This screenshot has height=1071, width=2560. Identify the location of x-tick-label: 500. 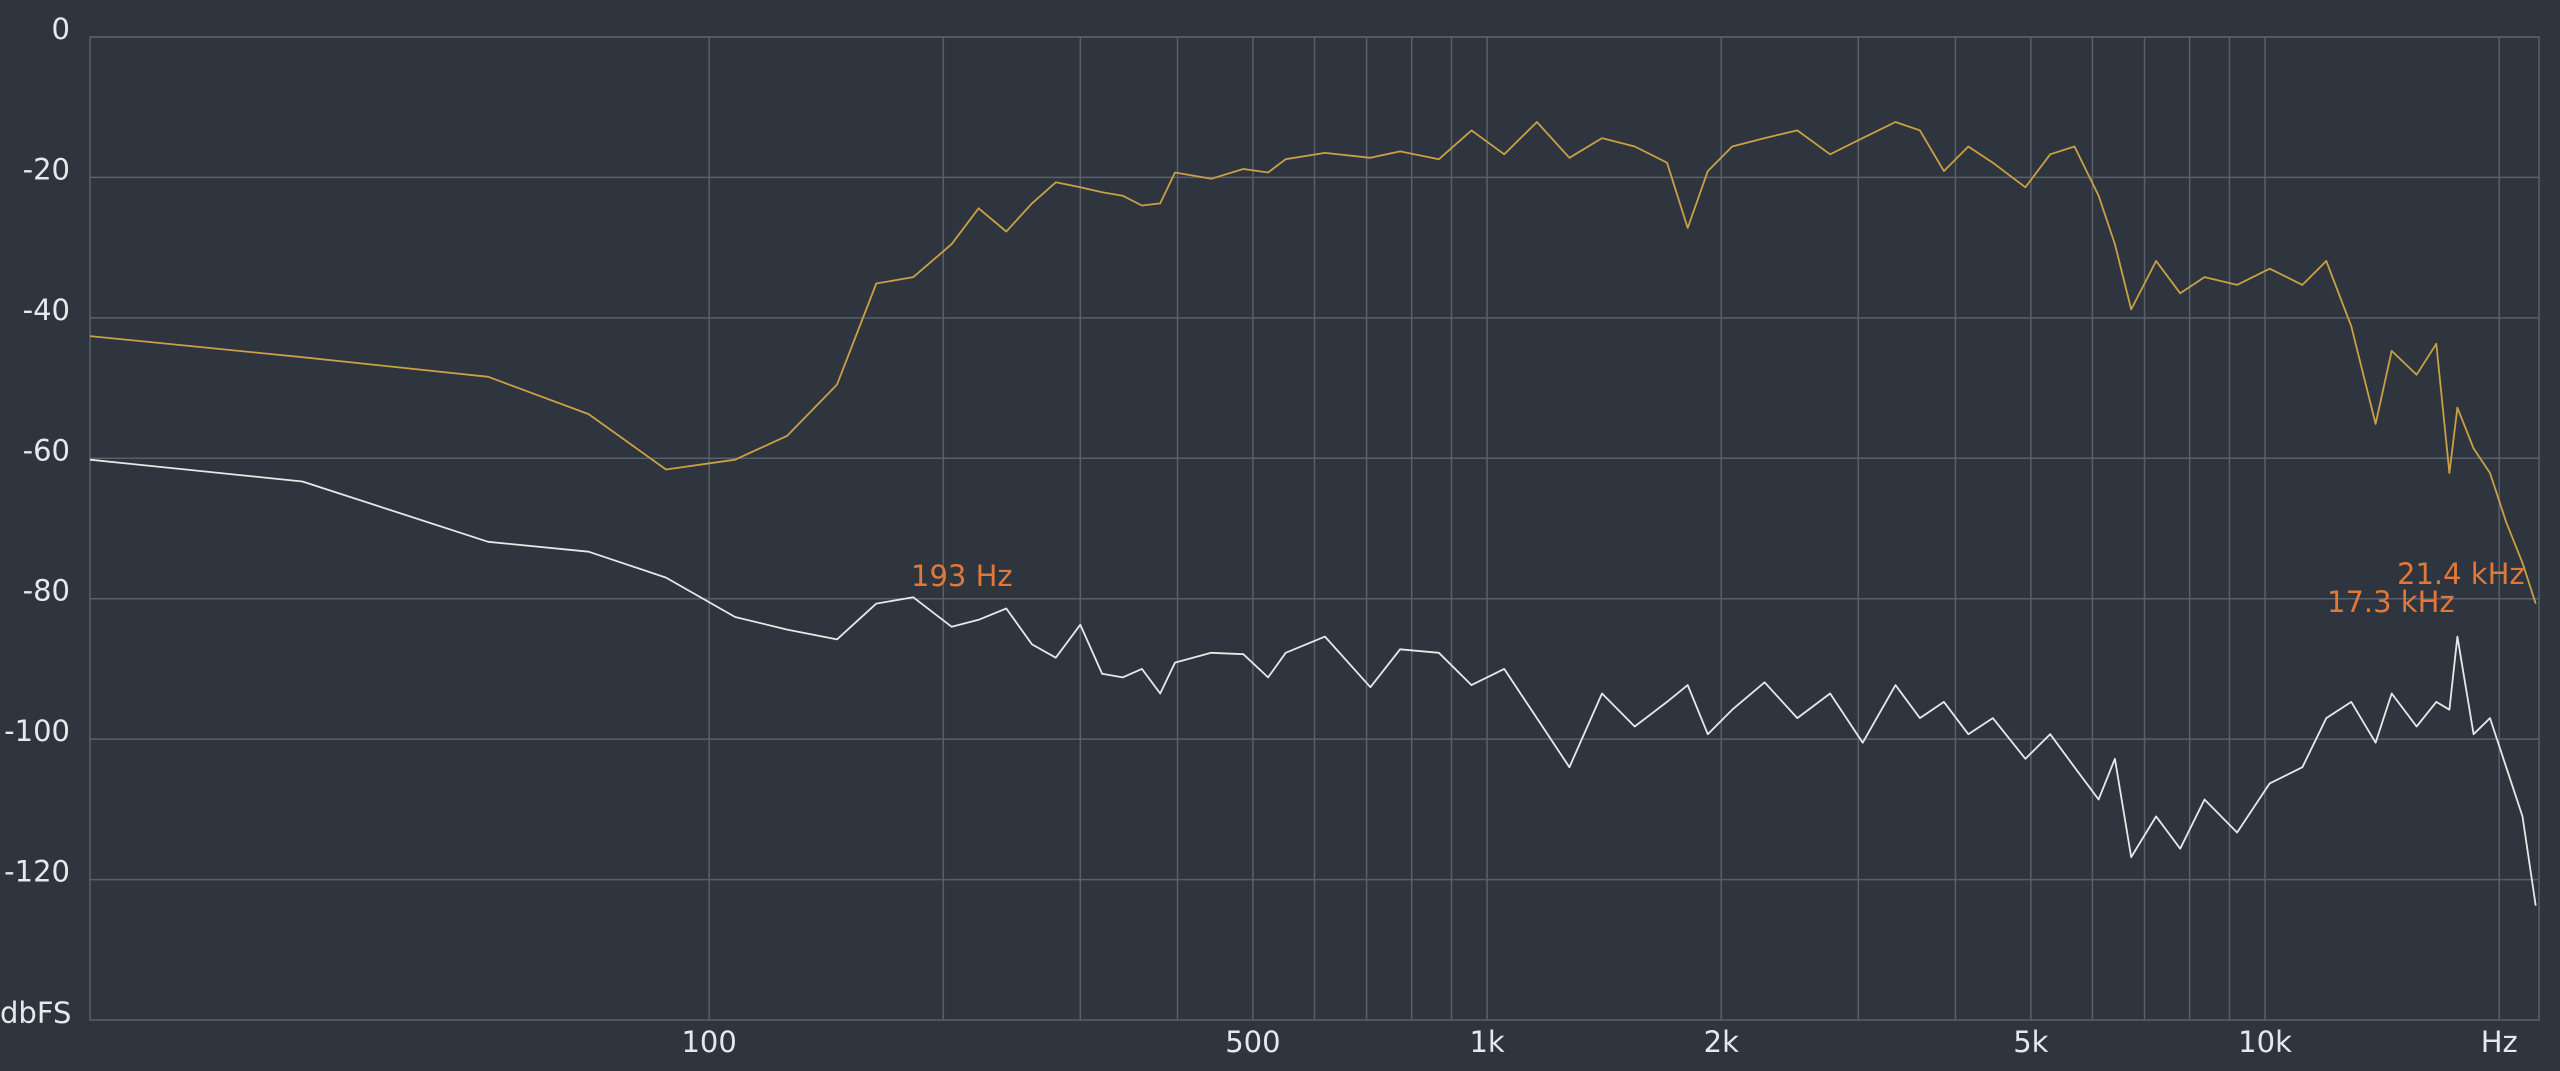
(1252, 1042).